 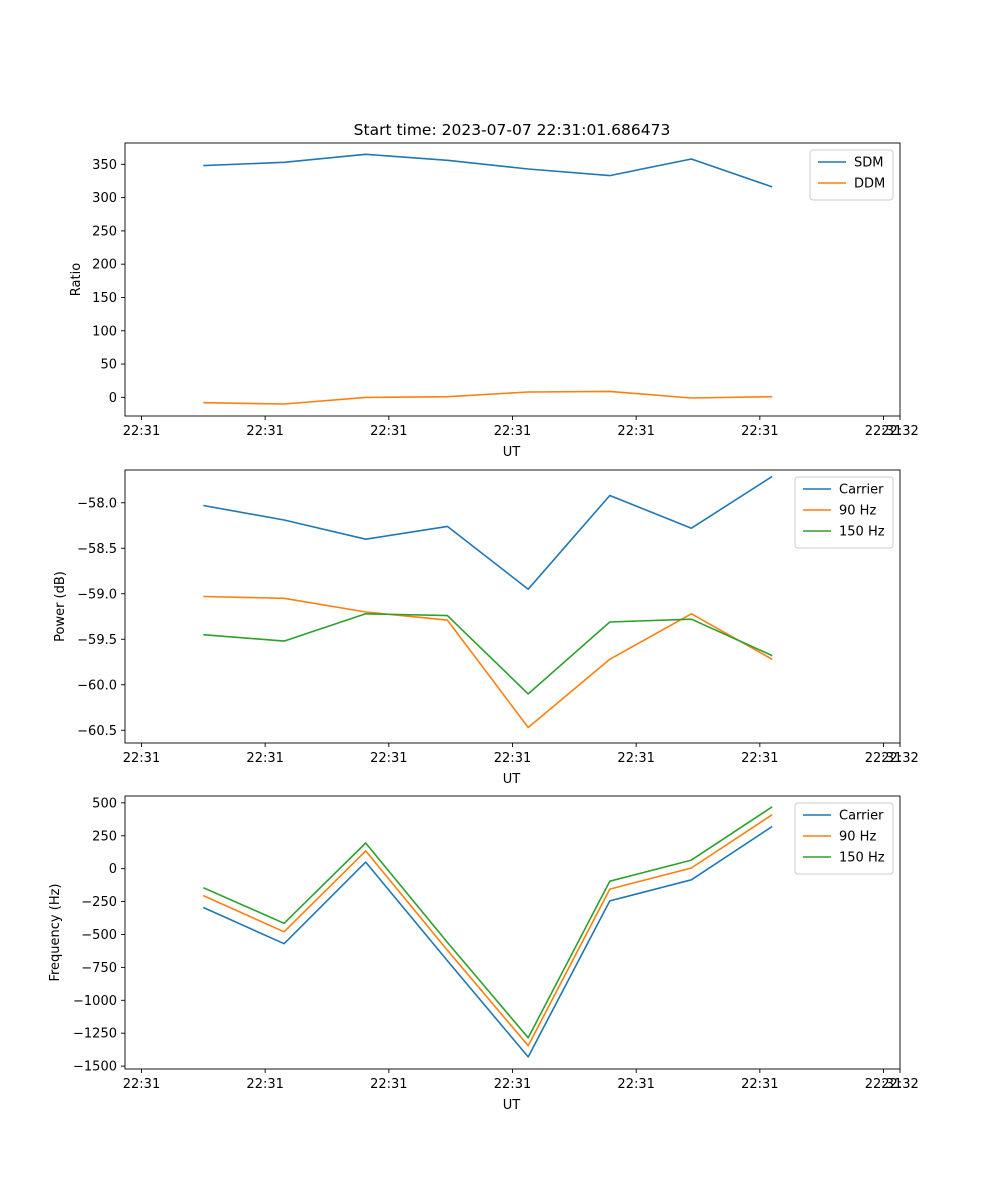 What do you see at coordinates (104, 231) in the screenshot?
I see `ratio-y-tick-label: 250` at bounding box center [104, 231].